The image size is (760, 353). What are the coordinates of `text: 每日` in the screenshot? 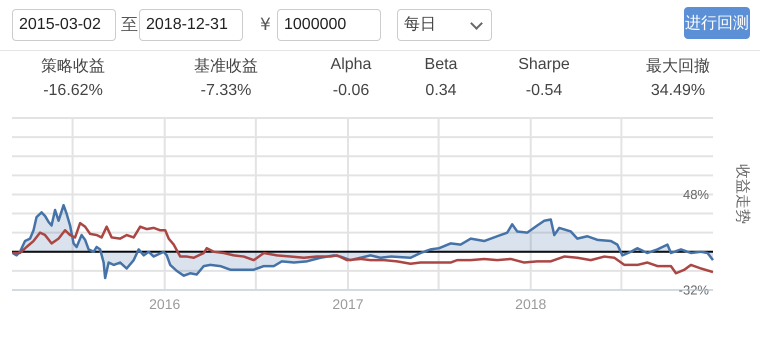 It's located at (444, 25).